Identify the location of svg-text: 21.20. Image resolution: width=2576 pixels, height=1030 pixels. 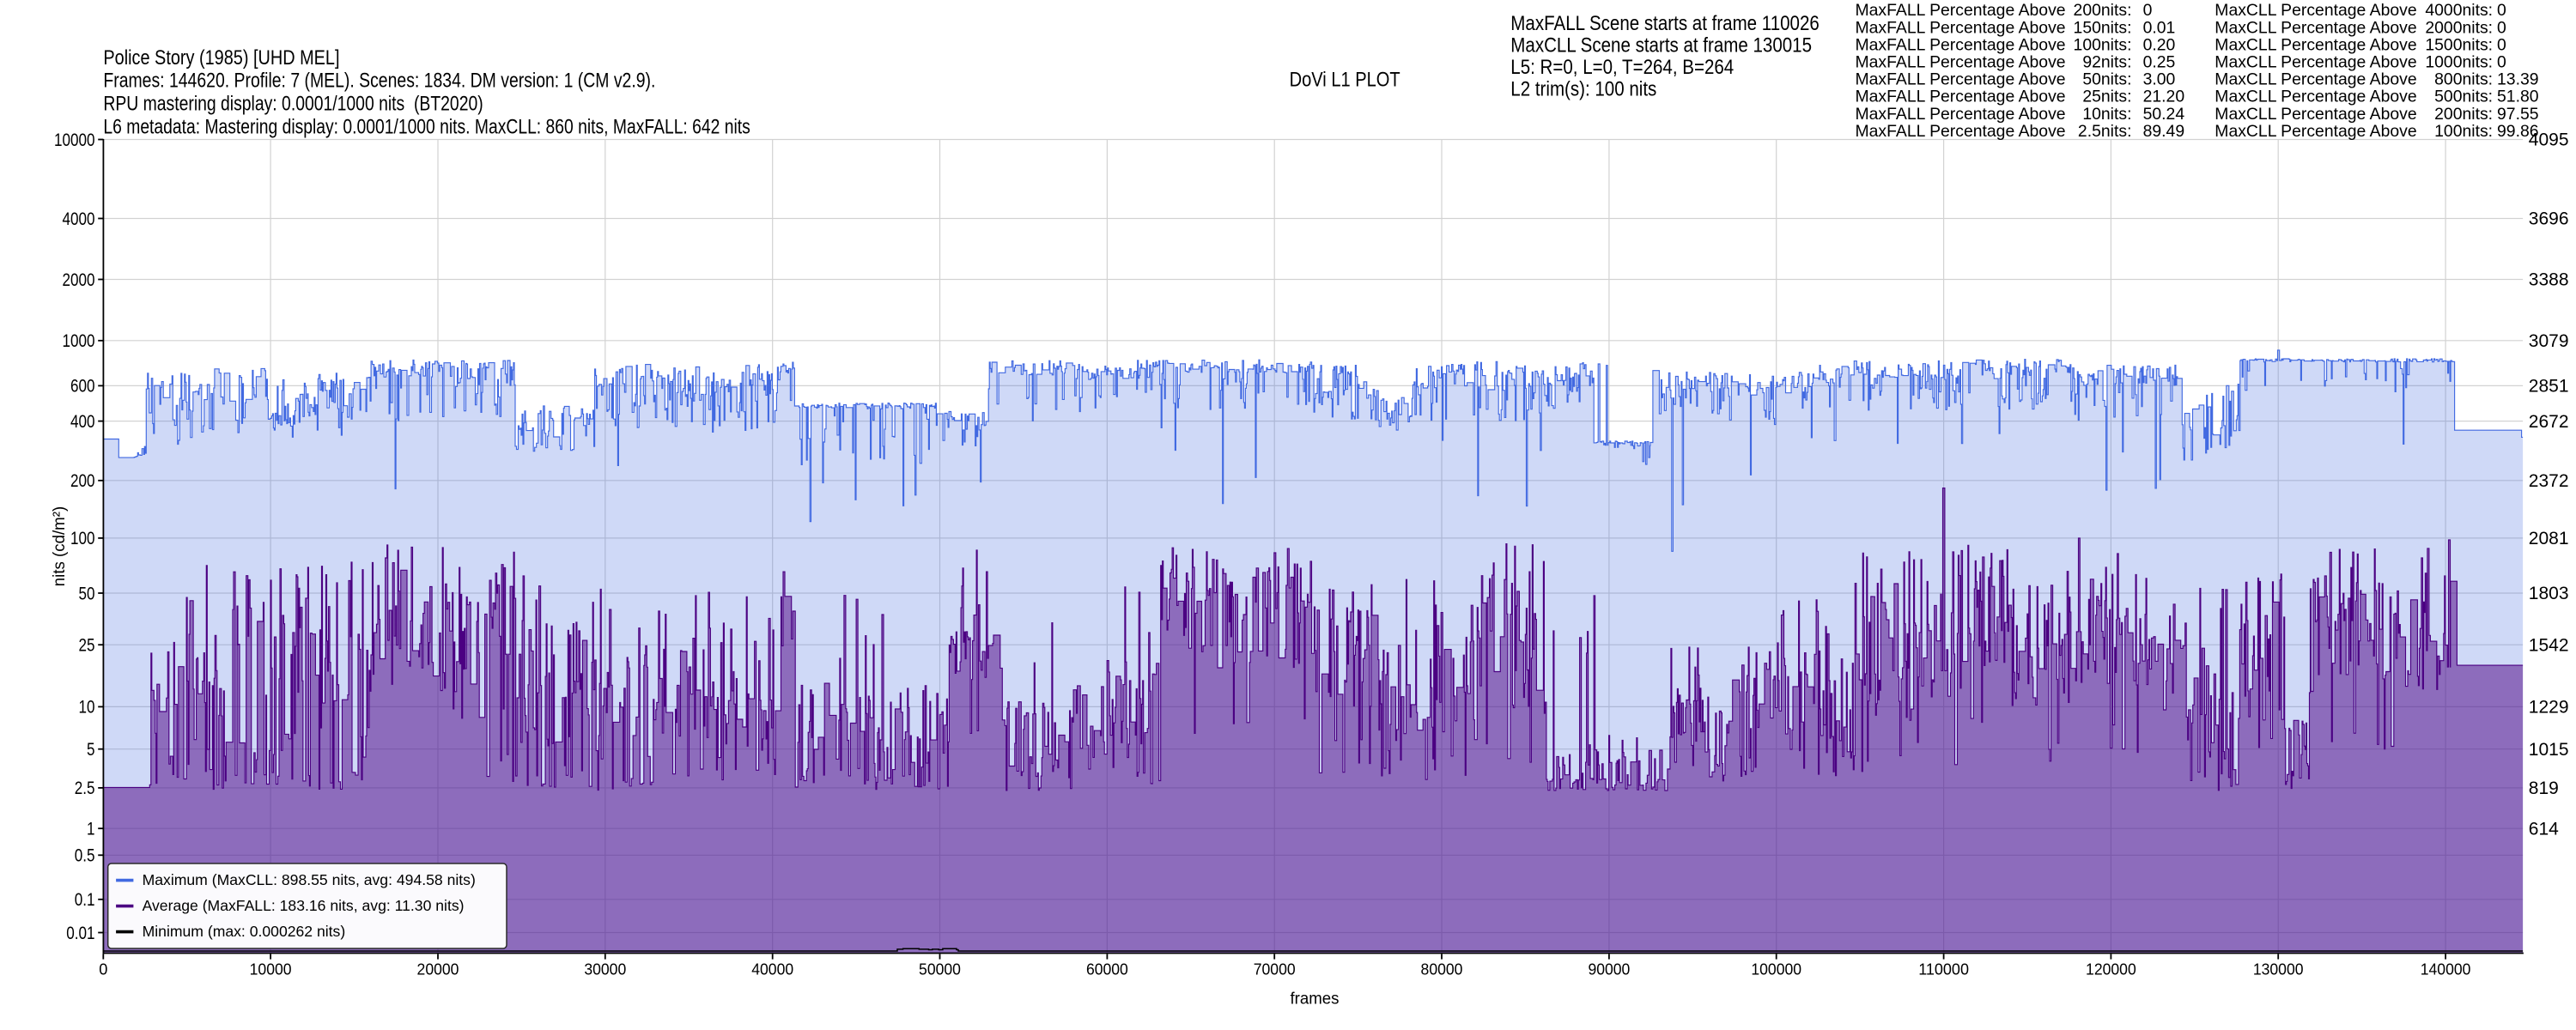
(2164, 97).